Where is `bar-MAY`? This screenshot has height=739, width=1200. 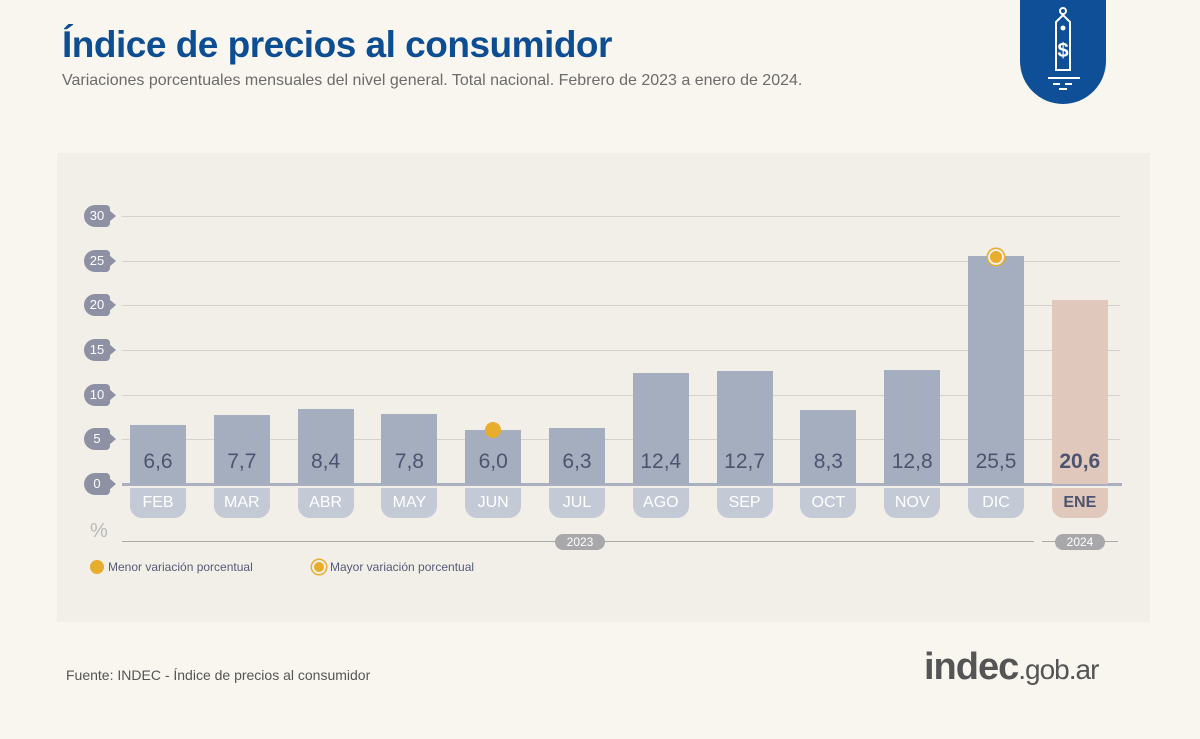
bar-MAY is located at coordinates (409, 449).